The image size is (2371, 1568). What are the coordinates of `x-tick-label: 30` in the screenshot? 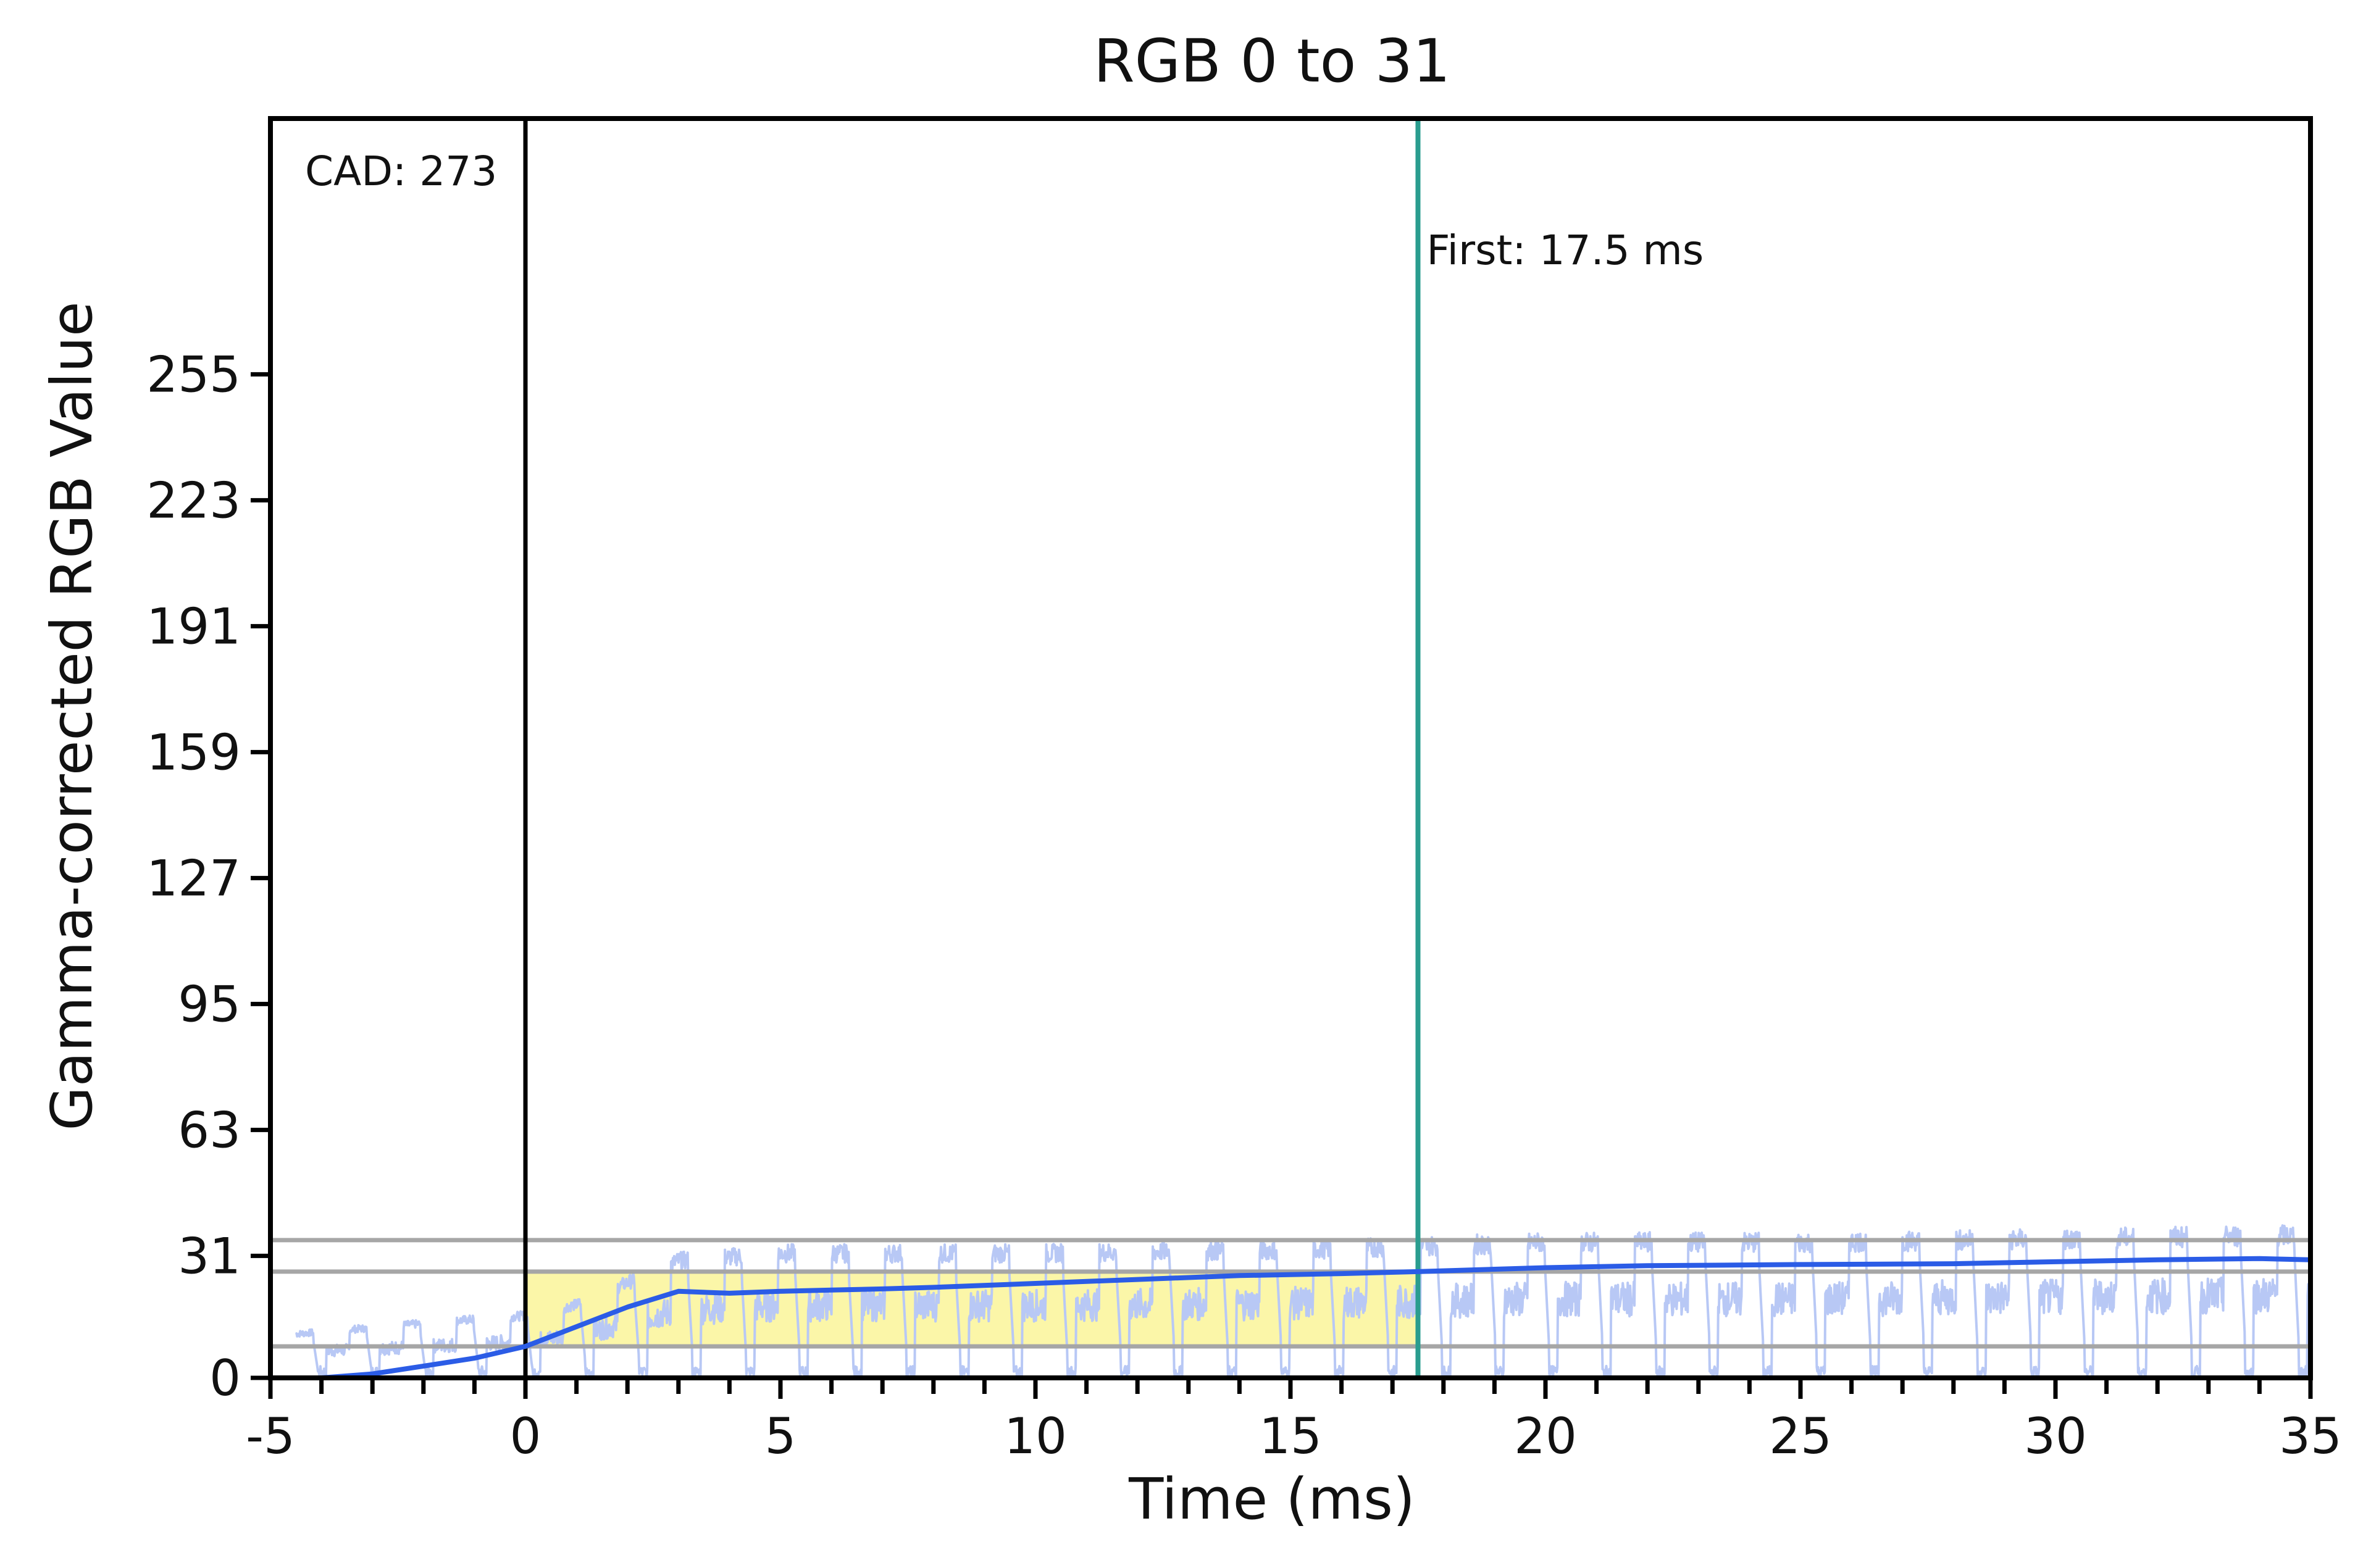 It's located at (2055, 1436).